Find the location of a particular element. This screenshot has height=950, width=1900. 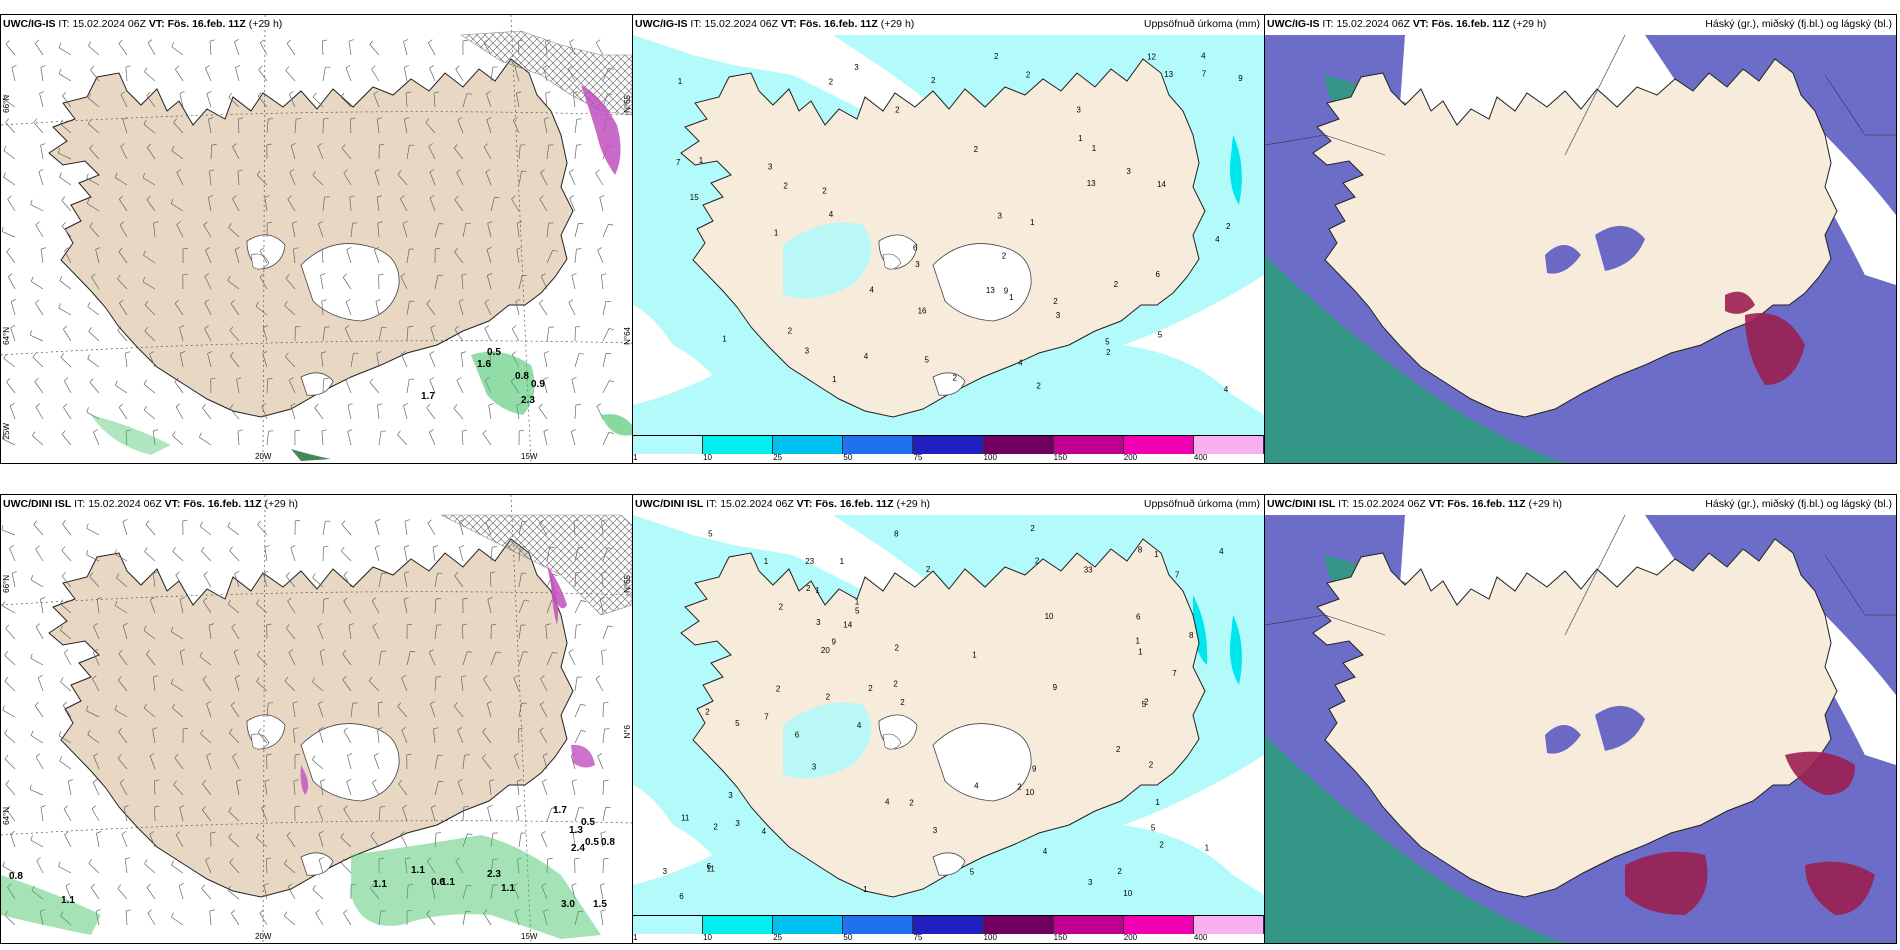

colorbar-tick-label: 400 is located at coordinates (1200, 937).